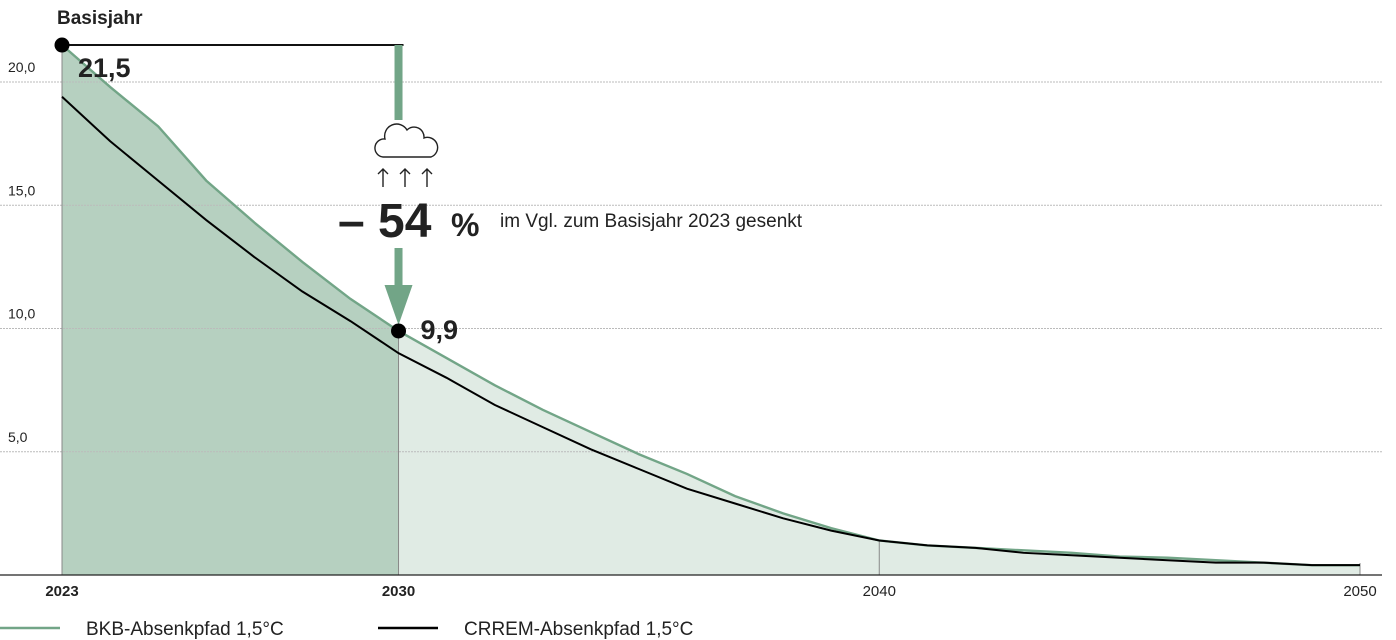  Describe the element at coordinates (21, 190) in the screenshot. I see `y-tick-label: 15,0` at that location.